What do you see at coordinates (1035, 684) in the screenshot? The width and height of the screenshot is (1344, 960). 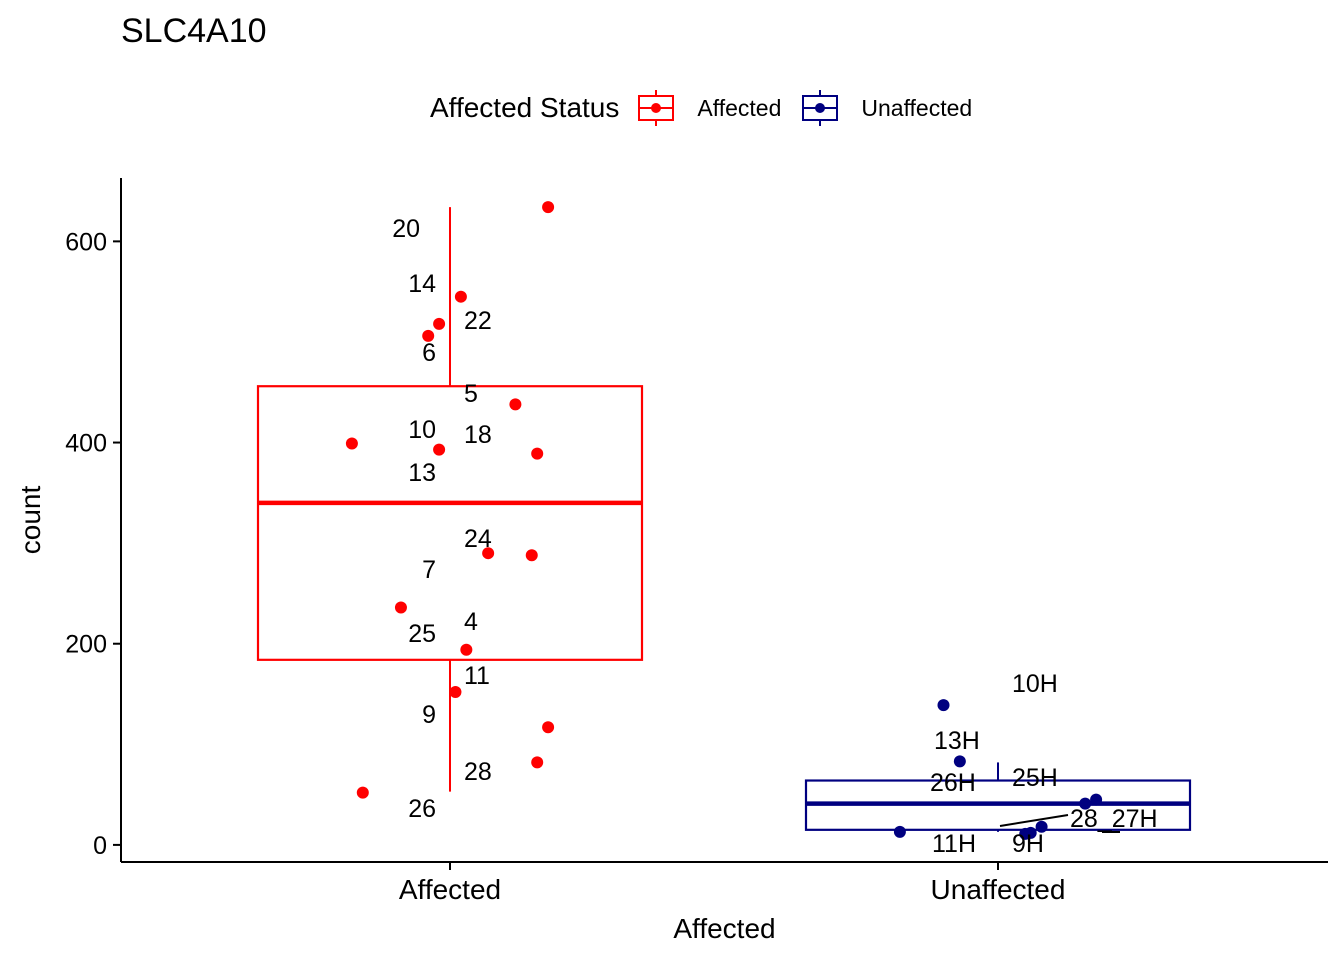 I see `point-label: 10H` at bounding box center [1035, 684].